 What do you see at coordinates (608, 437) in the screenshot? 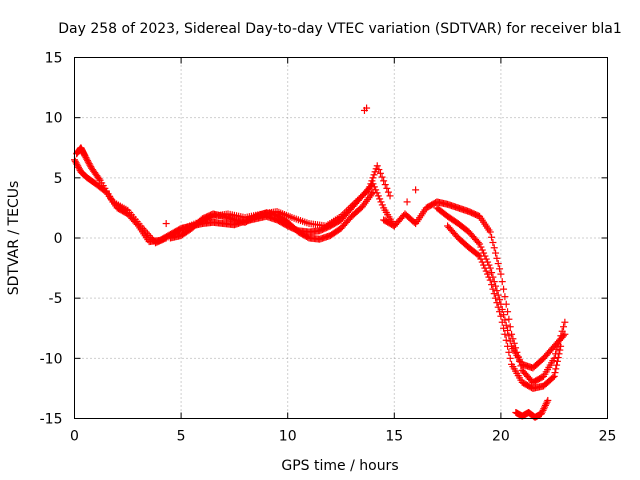
I see `x-tick-label: 25` at bounding box center [608, 437].